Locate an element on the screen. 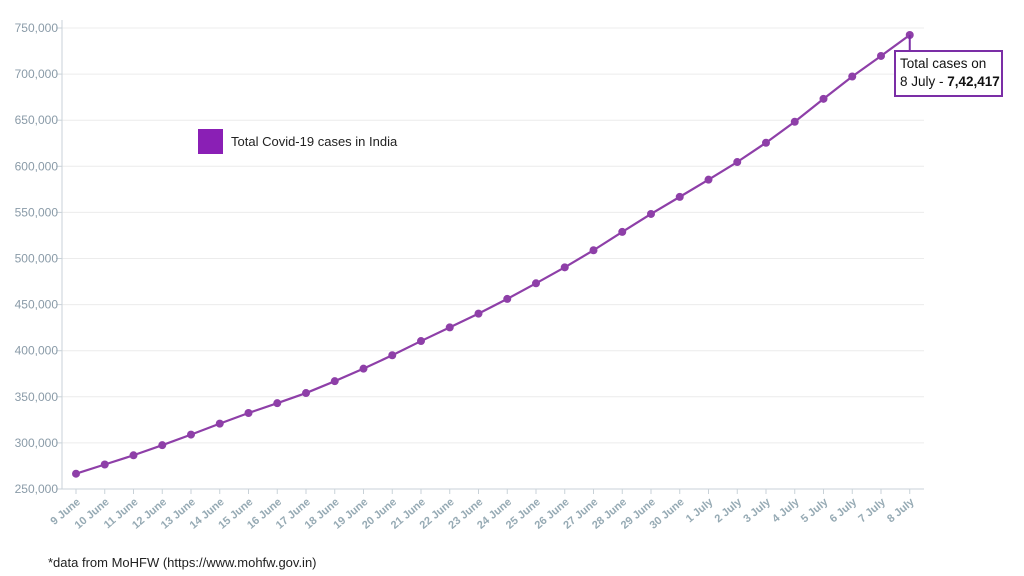  legend-swatch is located at coordinates (210, 141).